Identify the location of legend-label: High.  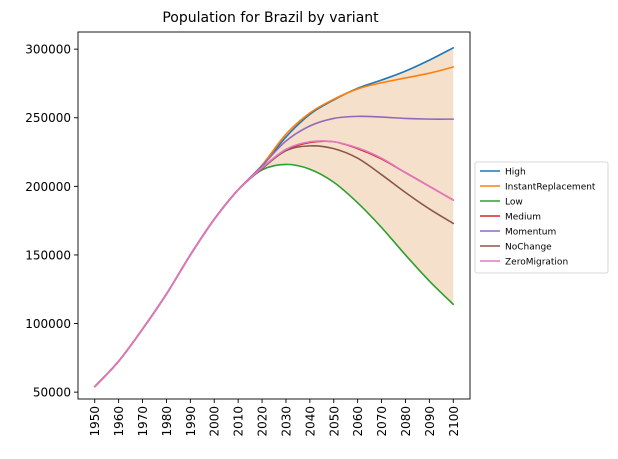
(515, 172).